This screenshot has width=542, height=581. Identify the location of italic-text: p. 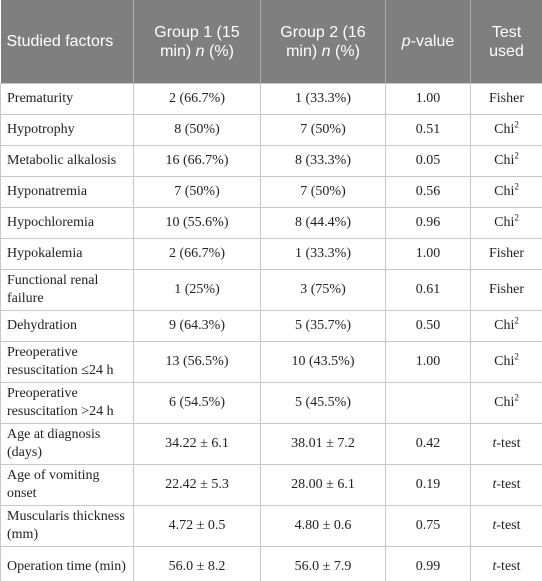
(406, 41).